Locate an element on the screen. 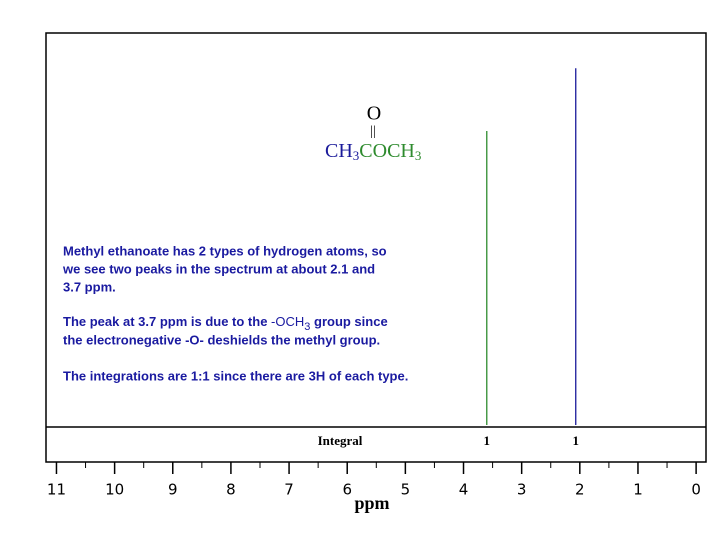  x-tick-label: 1 is located at coordinates (638, 490).